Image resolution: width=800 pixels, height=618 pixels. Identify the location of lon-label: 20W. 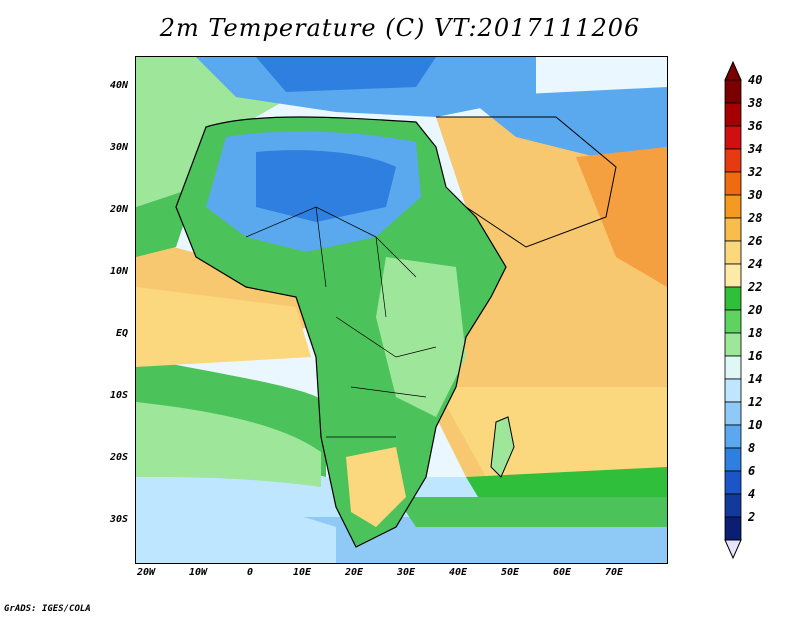
(146, 572).